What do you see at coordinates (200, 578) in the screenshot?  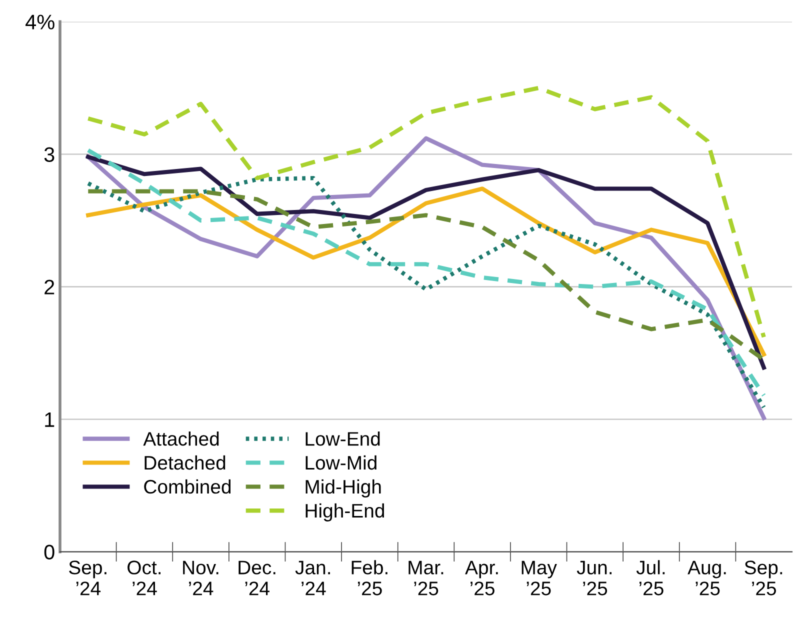 I see `x-tick-label: Nov. ’24` at bounding box center [200, 578].